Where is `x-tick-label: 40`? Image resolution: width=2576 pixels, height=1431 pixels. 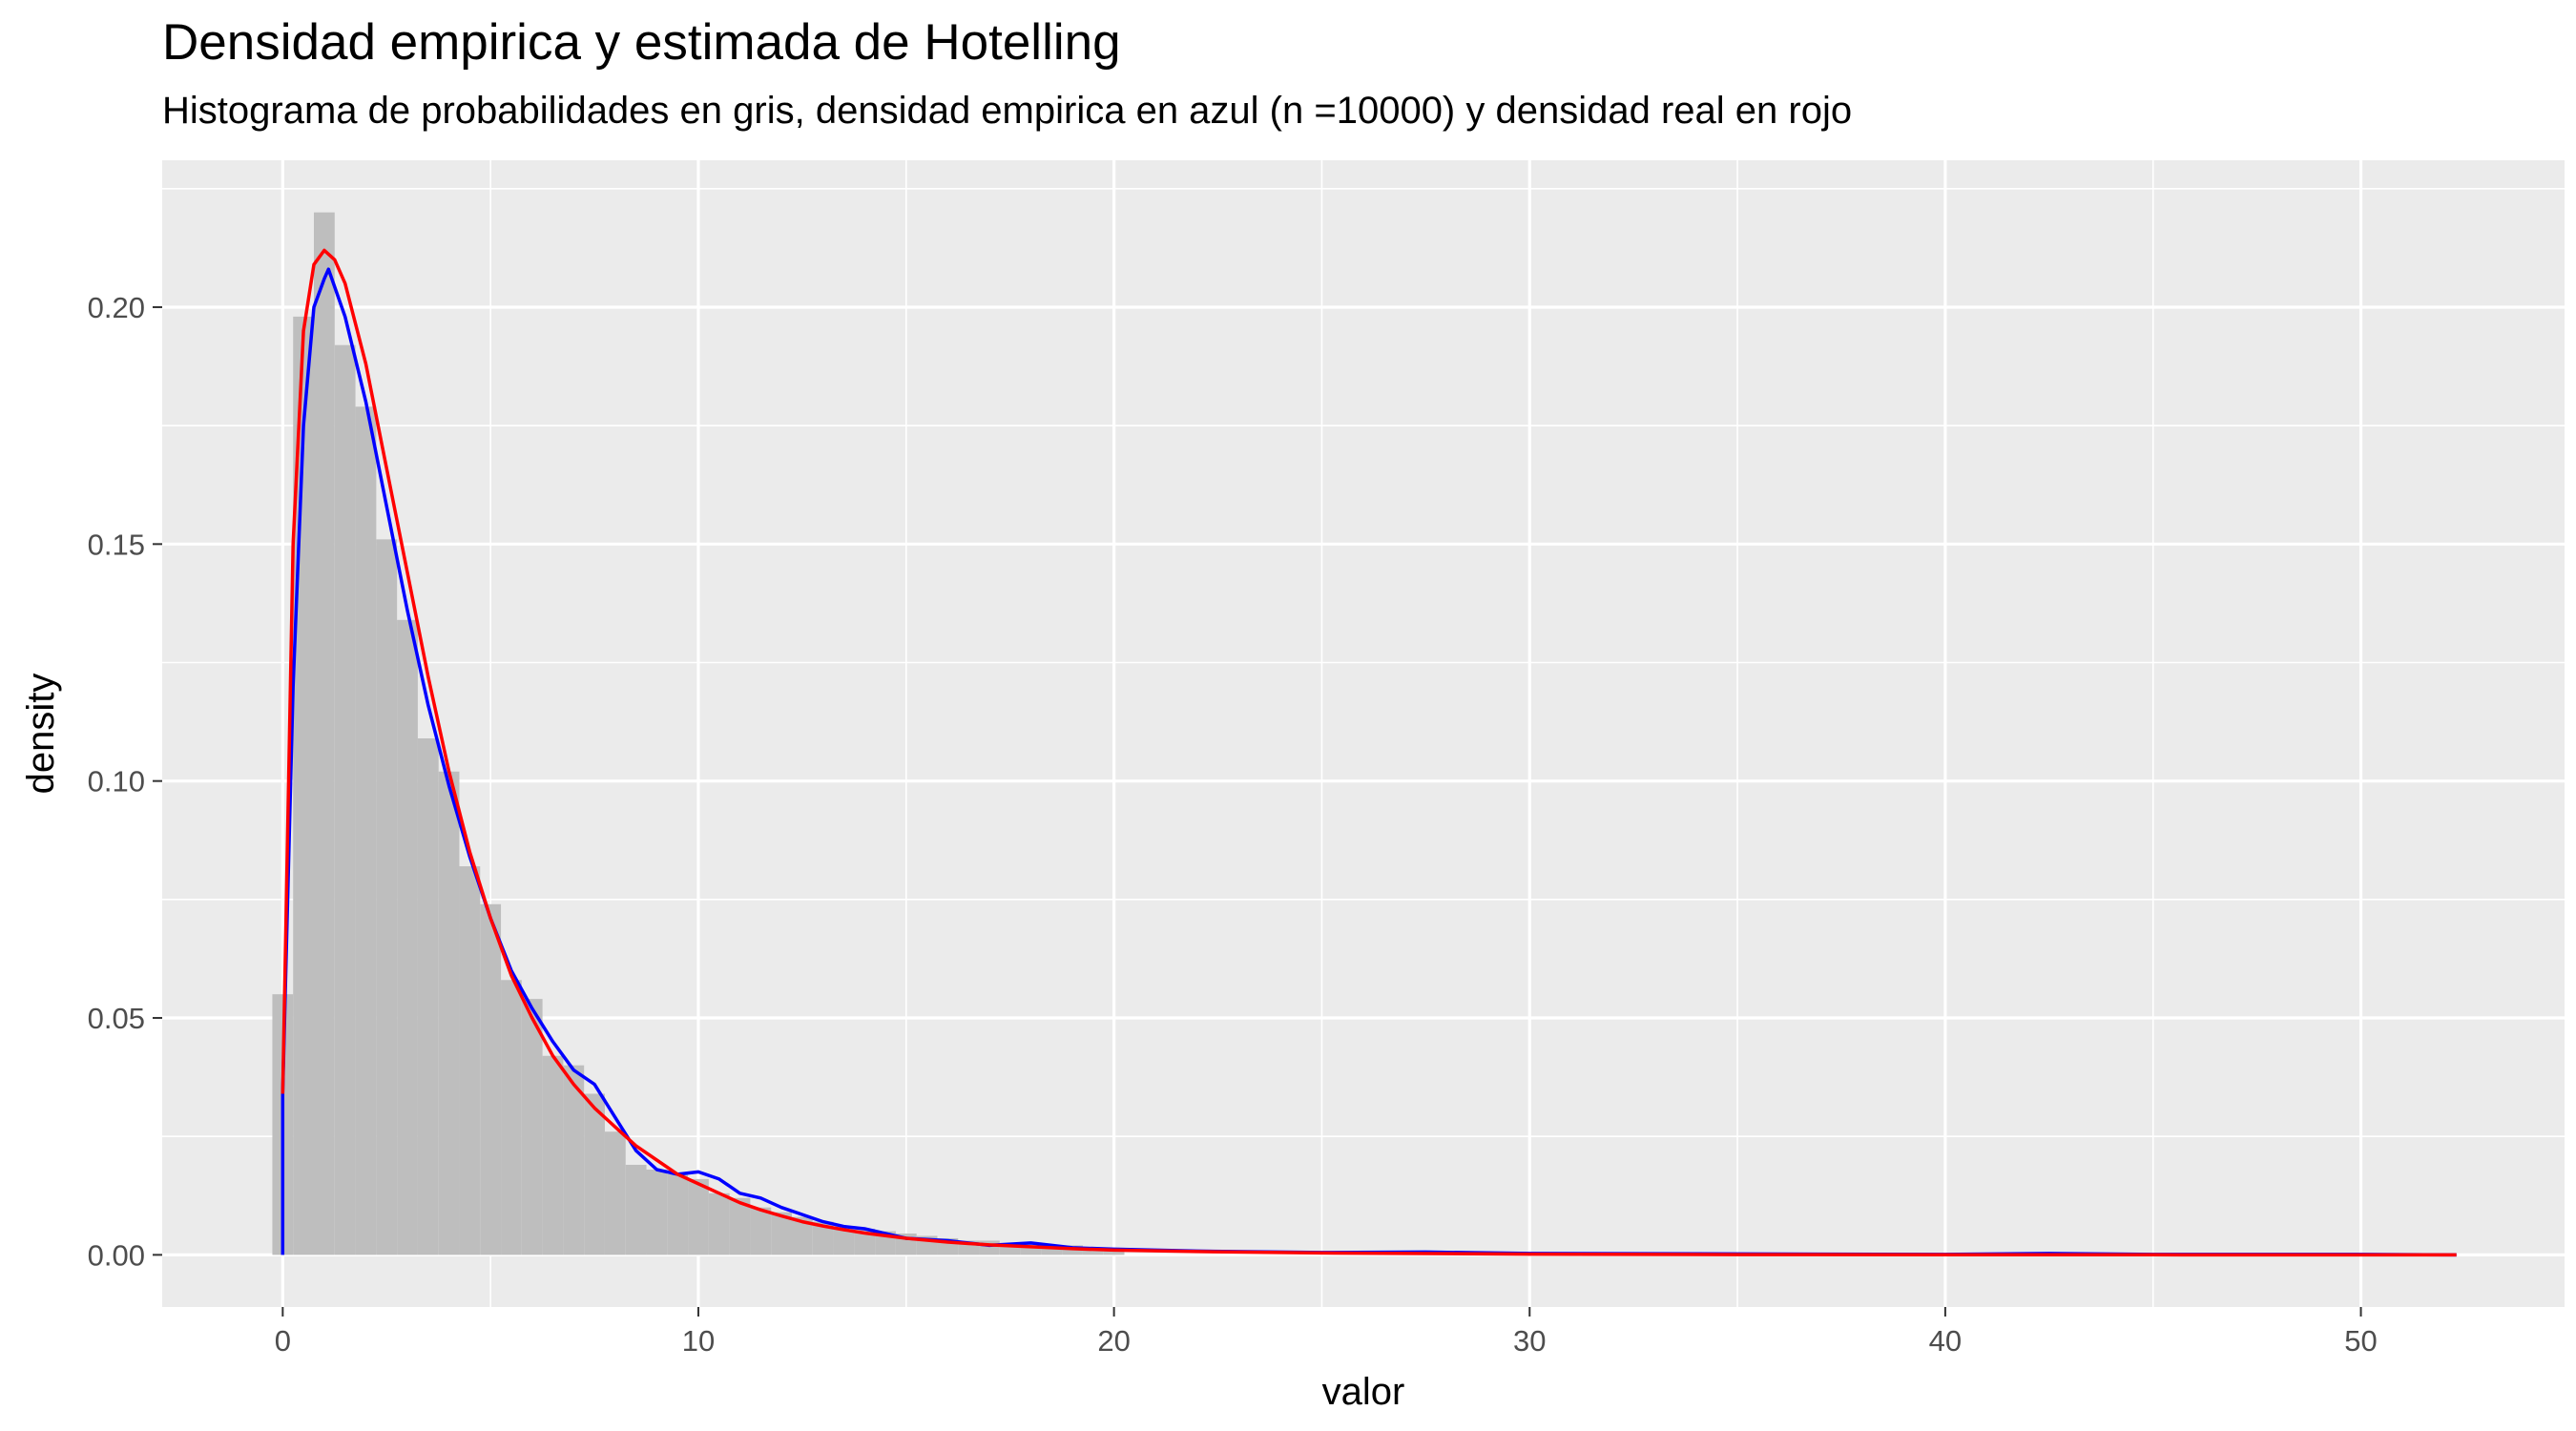
x-tick-label: 40 is located at coordinates (1945, 1341).